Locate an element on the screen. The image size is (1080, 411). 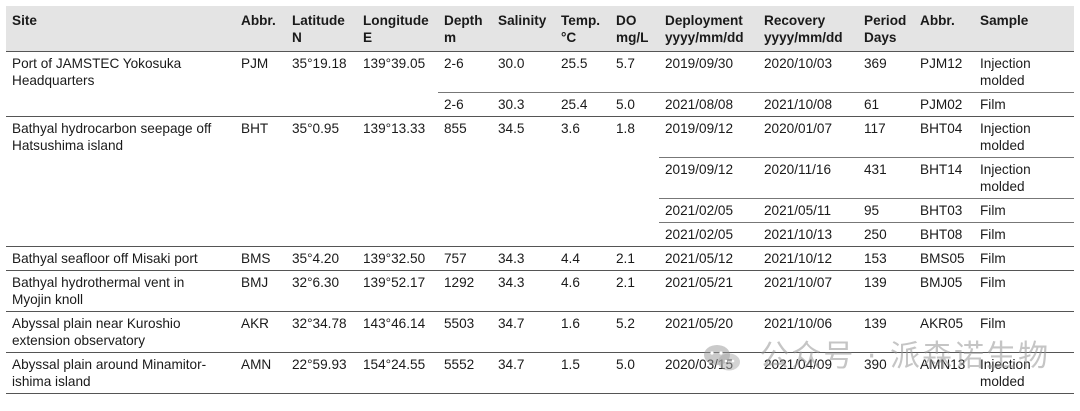
latitude: 22°59.93 is located at coordinates (321, 373).